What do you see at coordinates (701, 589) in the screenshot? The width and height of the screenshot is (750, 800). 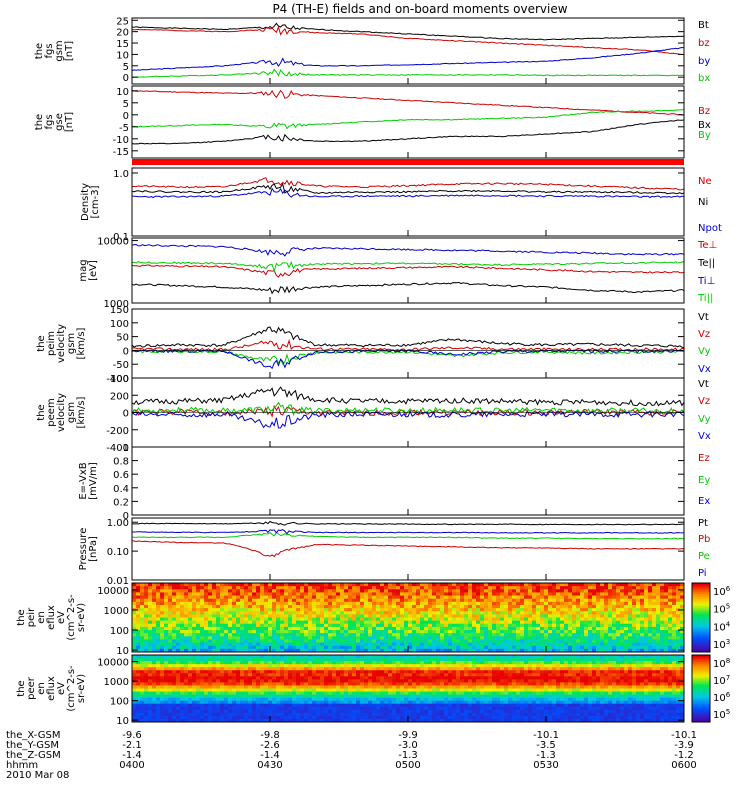 I see `colorbar-segment` at bounding box center [701, 589].